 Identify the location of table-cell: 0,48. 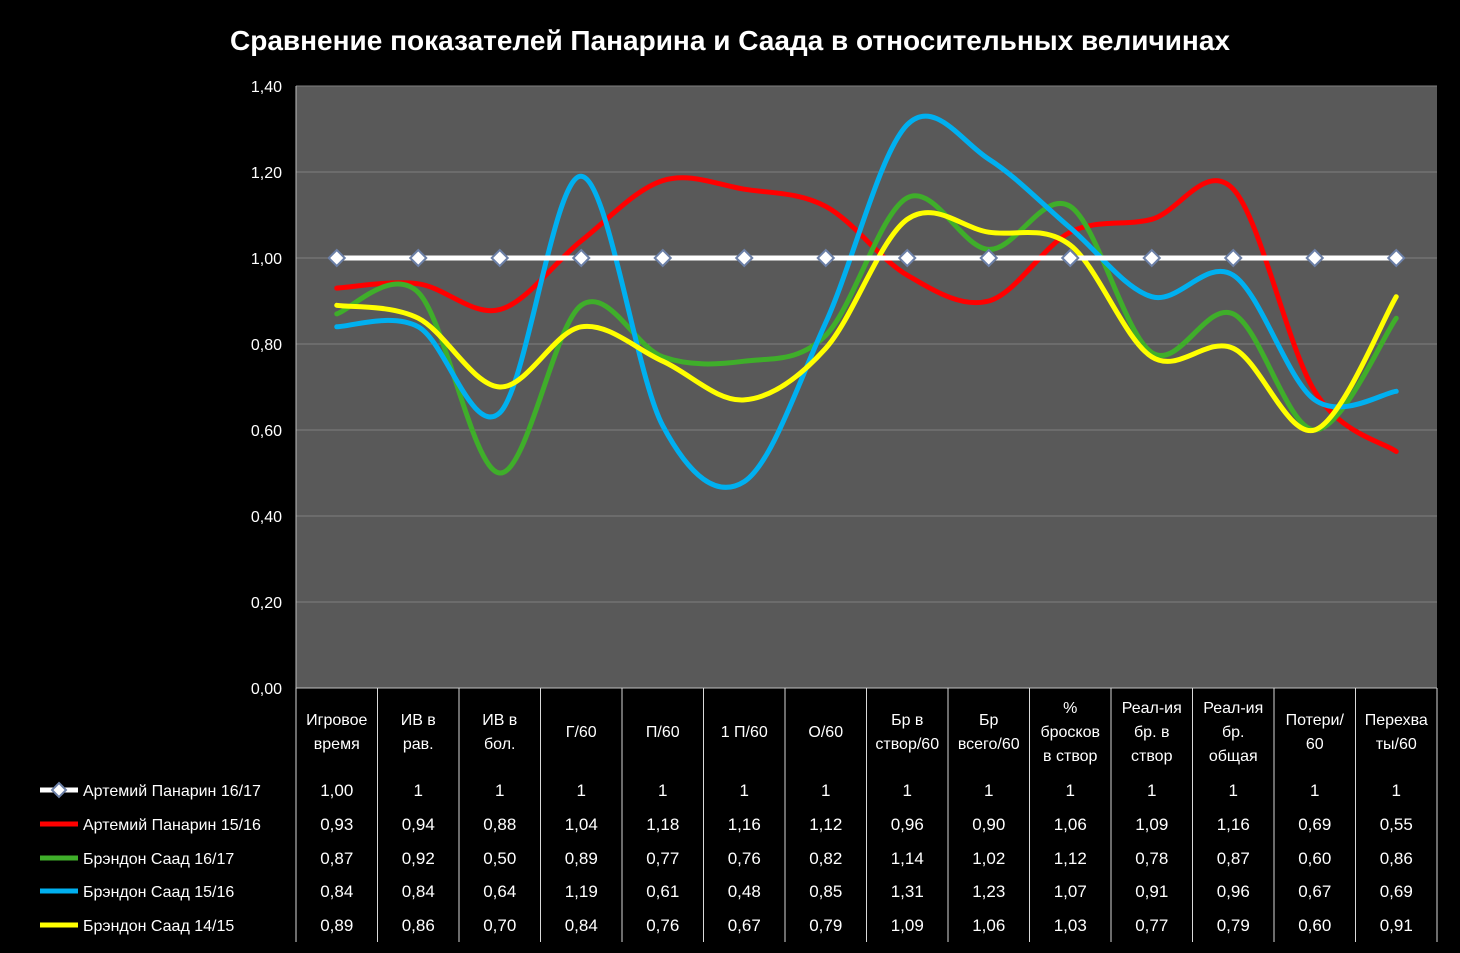
(744, 891).